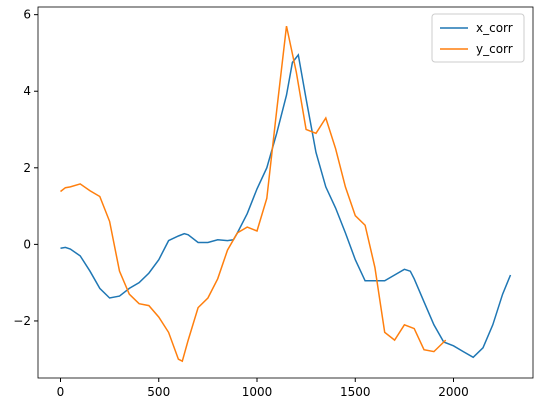  I want to click on y-tick-label: 4, so click(27, 91).